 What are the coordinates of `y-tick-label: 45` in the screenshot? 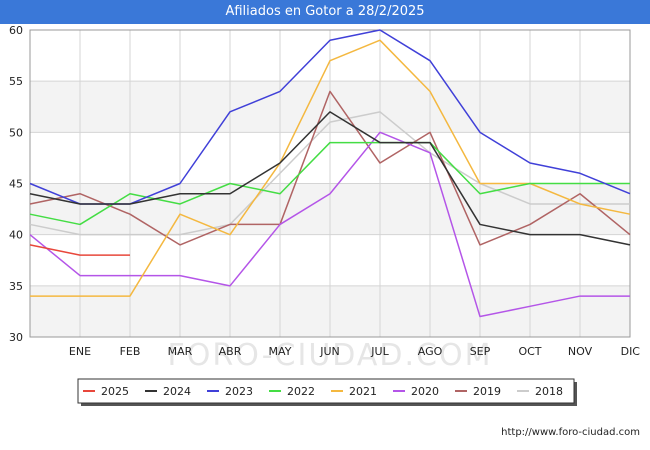 It's located at (16, 184).